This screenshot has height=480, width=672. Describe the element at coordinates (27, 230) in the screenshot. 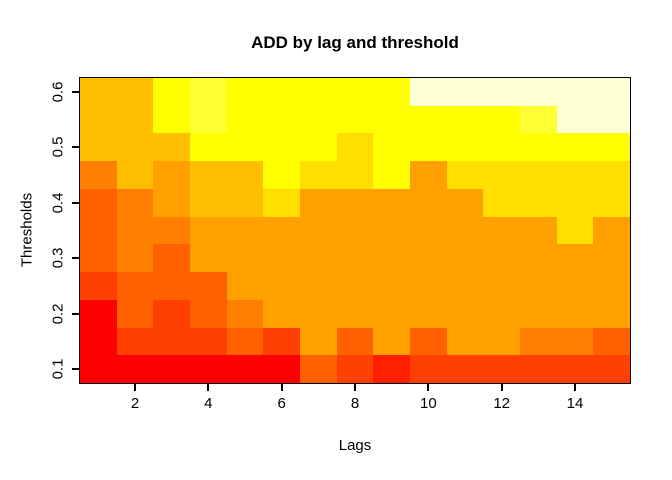

I see `y-axis-label: Thresholds` at that location.